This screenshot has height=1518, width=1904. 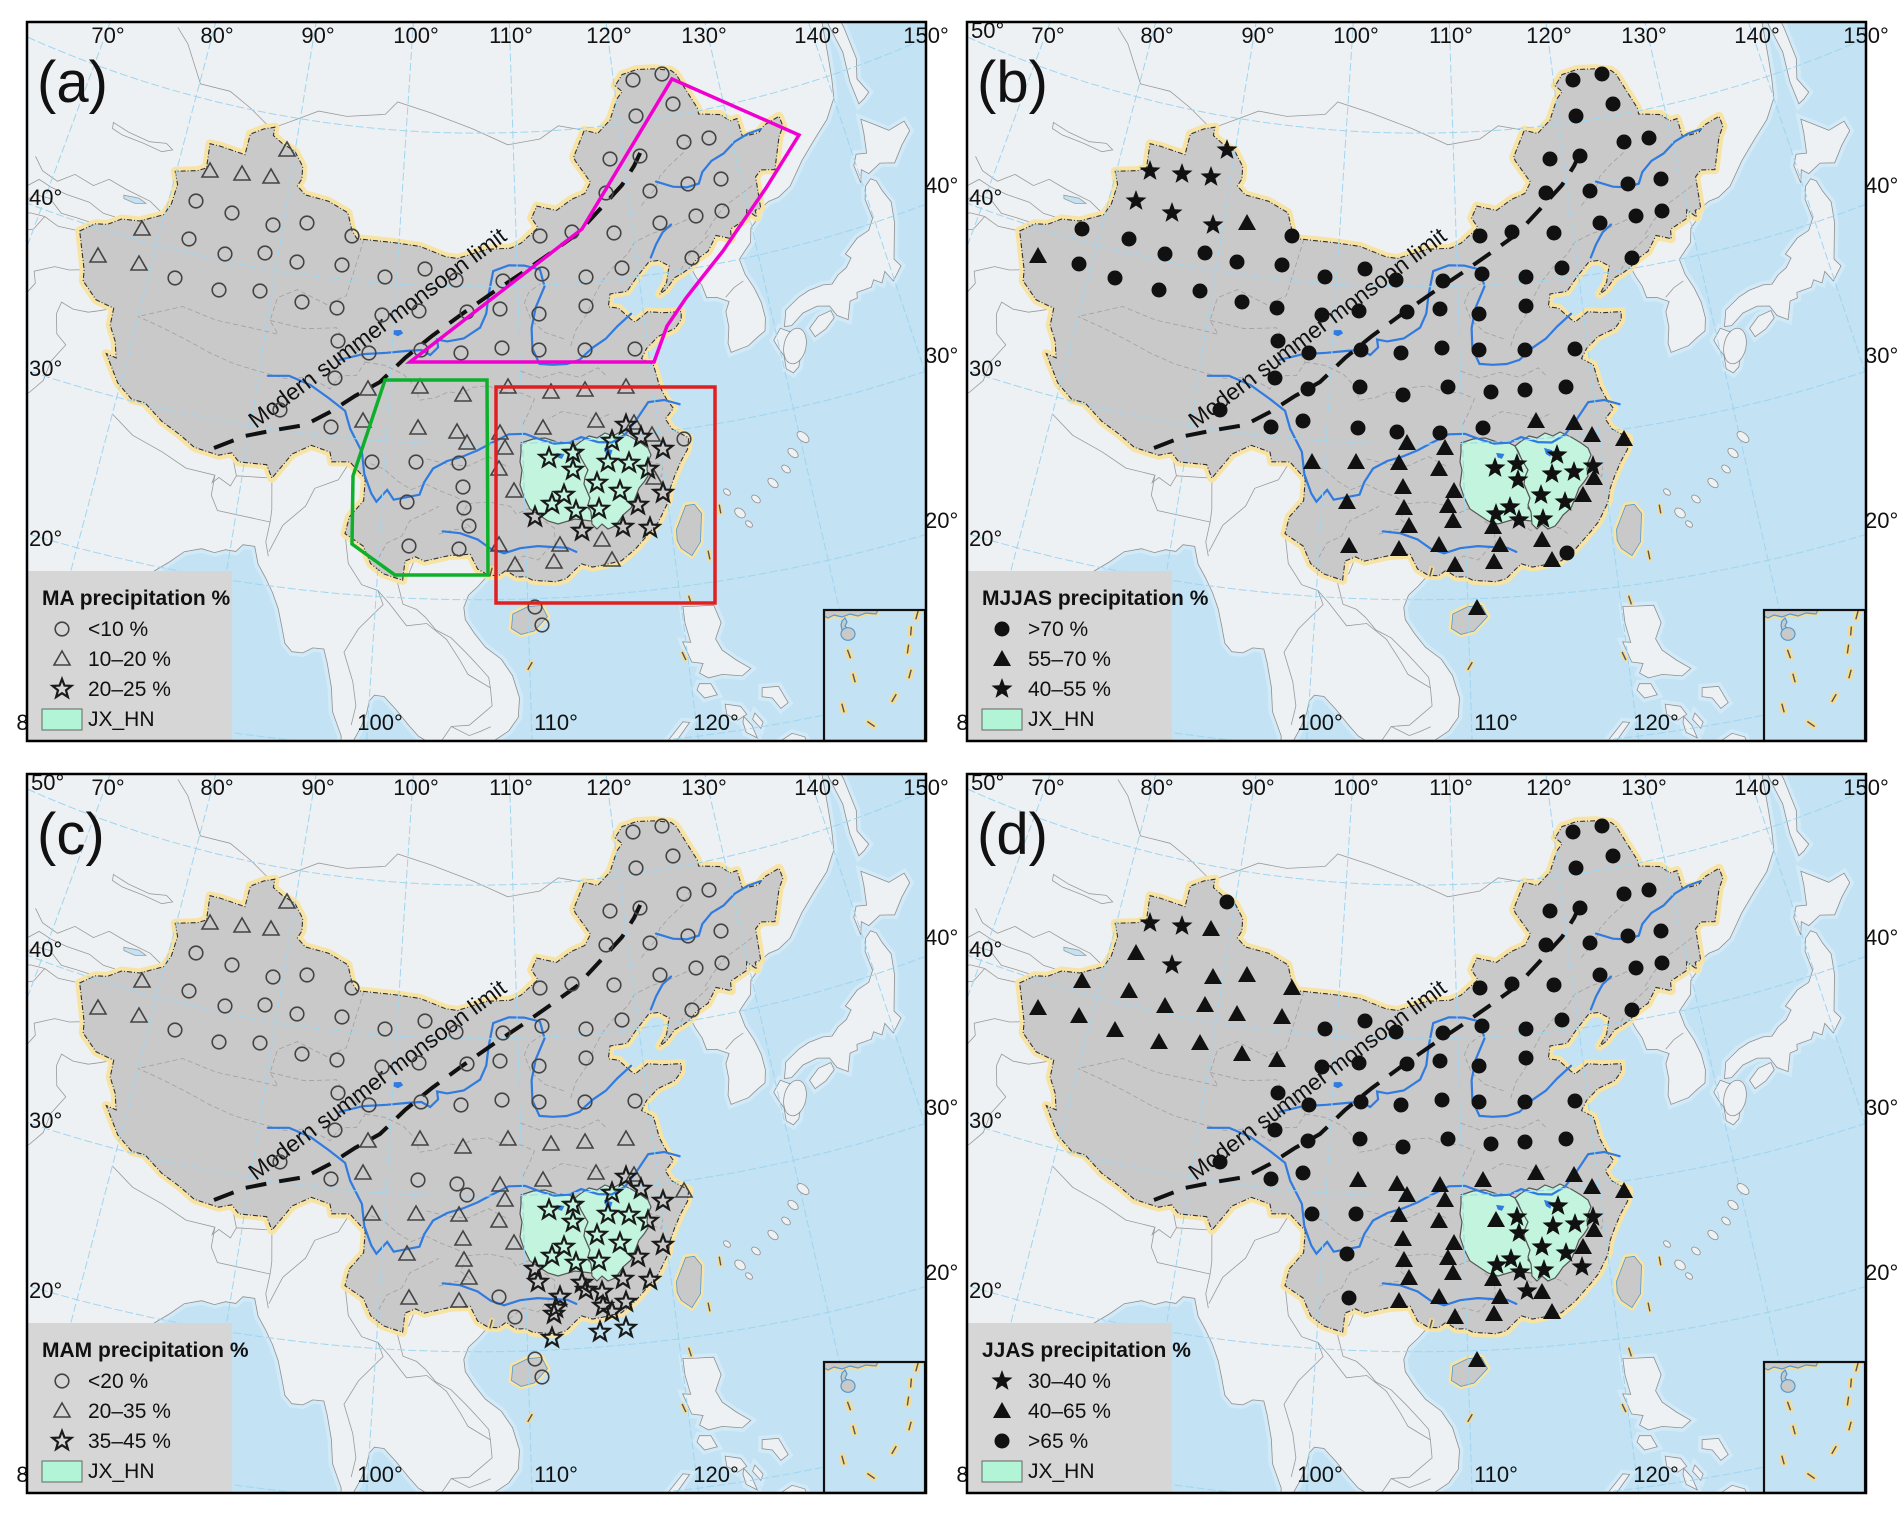 What do you see at coordinates (1012, 834) in the screenshot?
I see `svg-text: (d)` at bounding box center [1012, 834].